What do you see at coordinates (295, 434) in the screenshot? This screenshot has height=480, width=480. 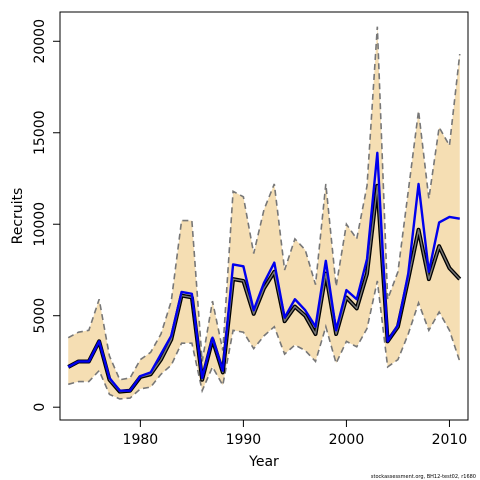 I see `x-axis: 1980 1990 2000 2010` at bounding box center [295, 434].